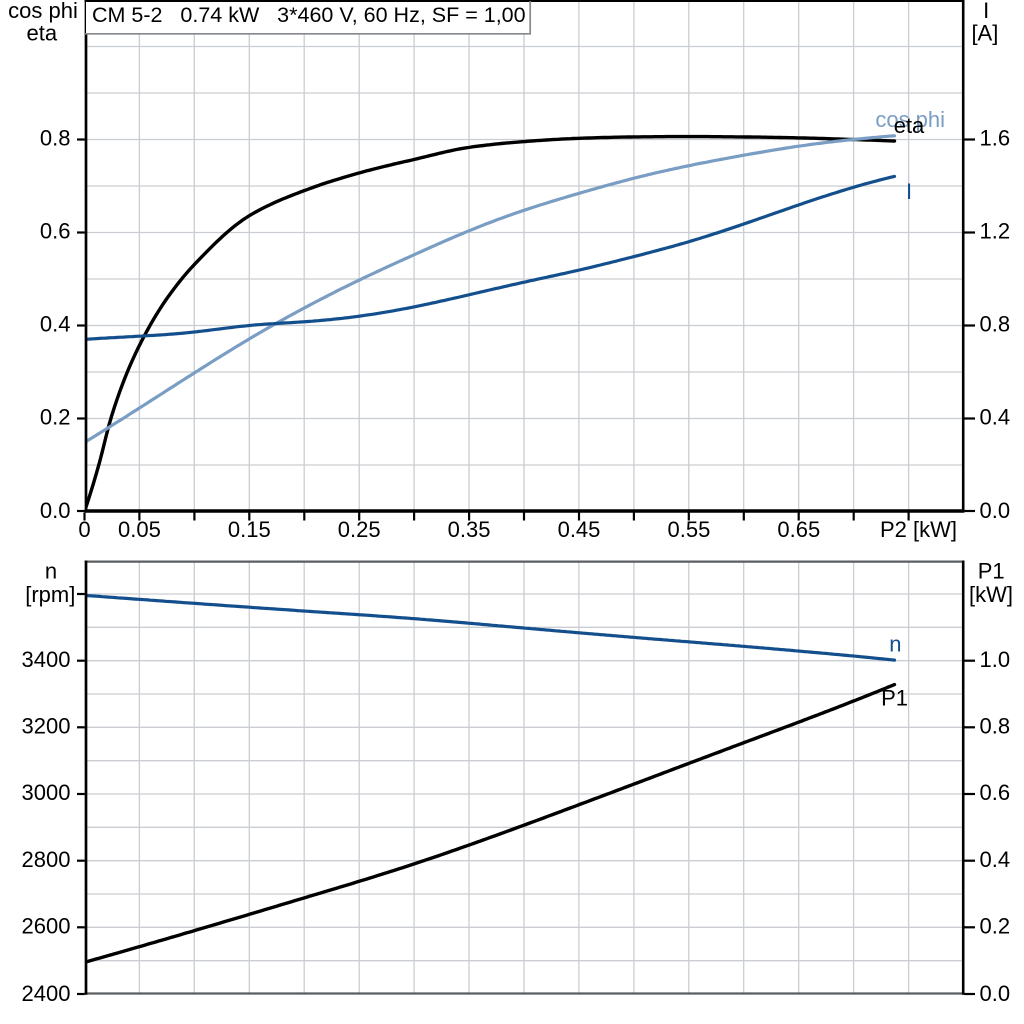 Image resolution: width=1024 pixels, height=1024 pixels. I want to click on svg-text: 3000, so click(46, 792).